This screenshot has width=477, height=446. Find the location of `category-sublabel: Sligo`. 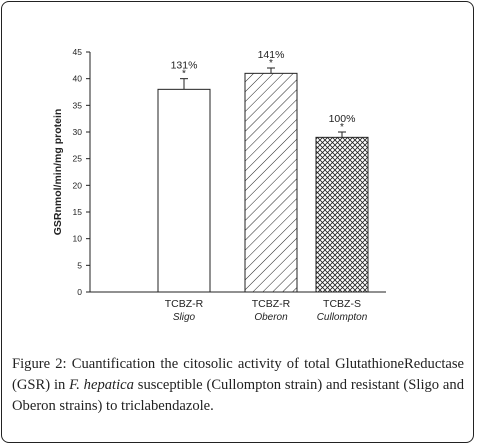

category-sublabel: Sligo is located at coordinates (184, 317).